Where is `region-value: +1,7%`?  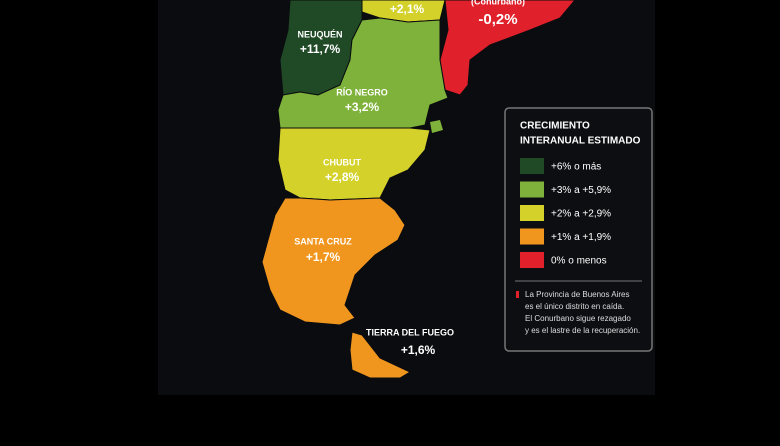 region-value: +1,7% is located at coordinates (323, 257).